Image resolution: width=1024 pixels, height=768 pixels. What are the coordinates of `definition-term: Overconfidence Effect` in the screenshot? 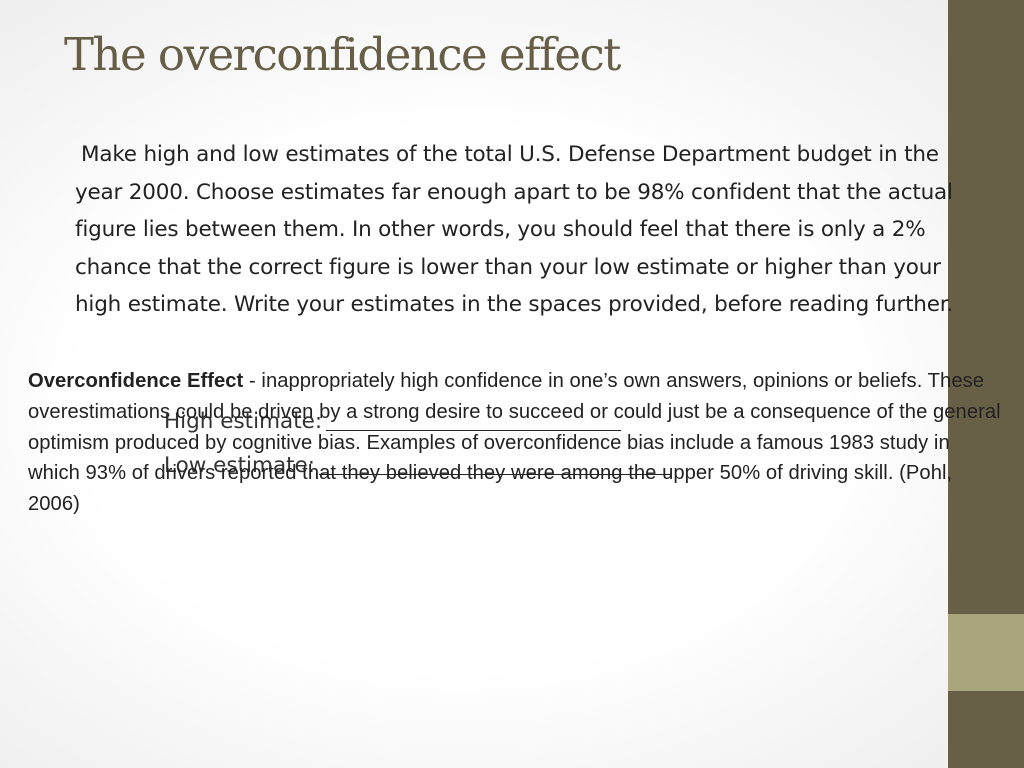 It's located at (136, 381).